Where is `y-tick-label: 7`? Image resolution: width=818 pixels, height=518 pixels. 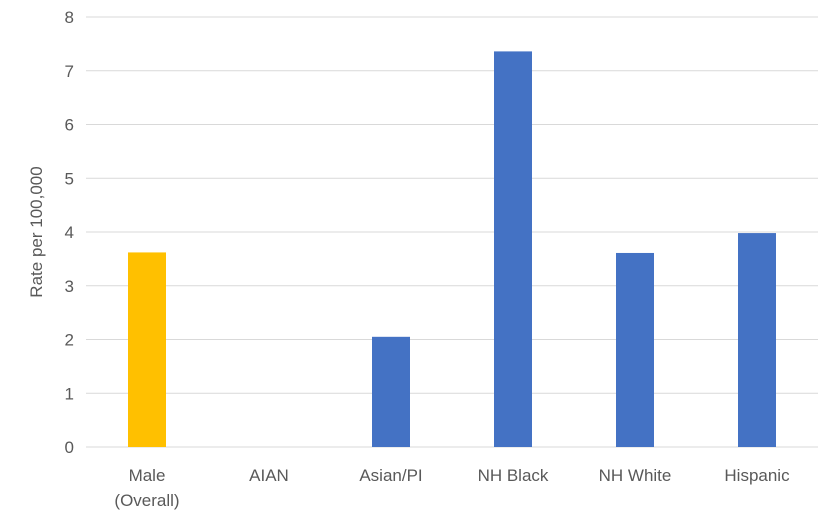 y-tick-label: 7 is located at coordinates (69, 71).